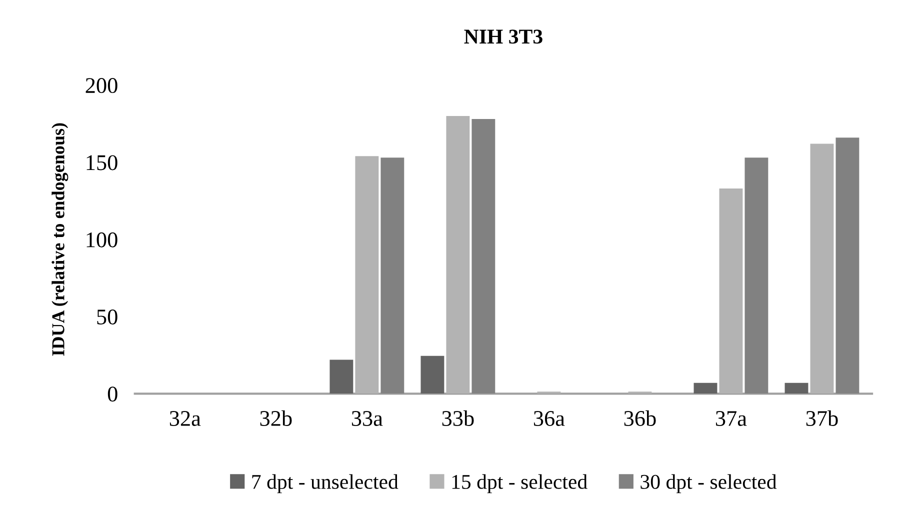 The image size is (899, 532). Describe the element at coordinates (822, 418) in the screenshot. I see `x-tick-label: 37b` at that location.